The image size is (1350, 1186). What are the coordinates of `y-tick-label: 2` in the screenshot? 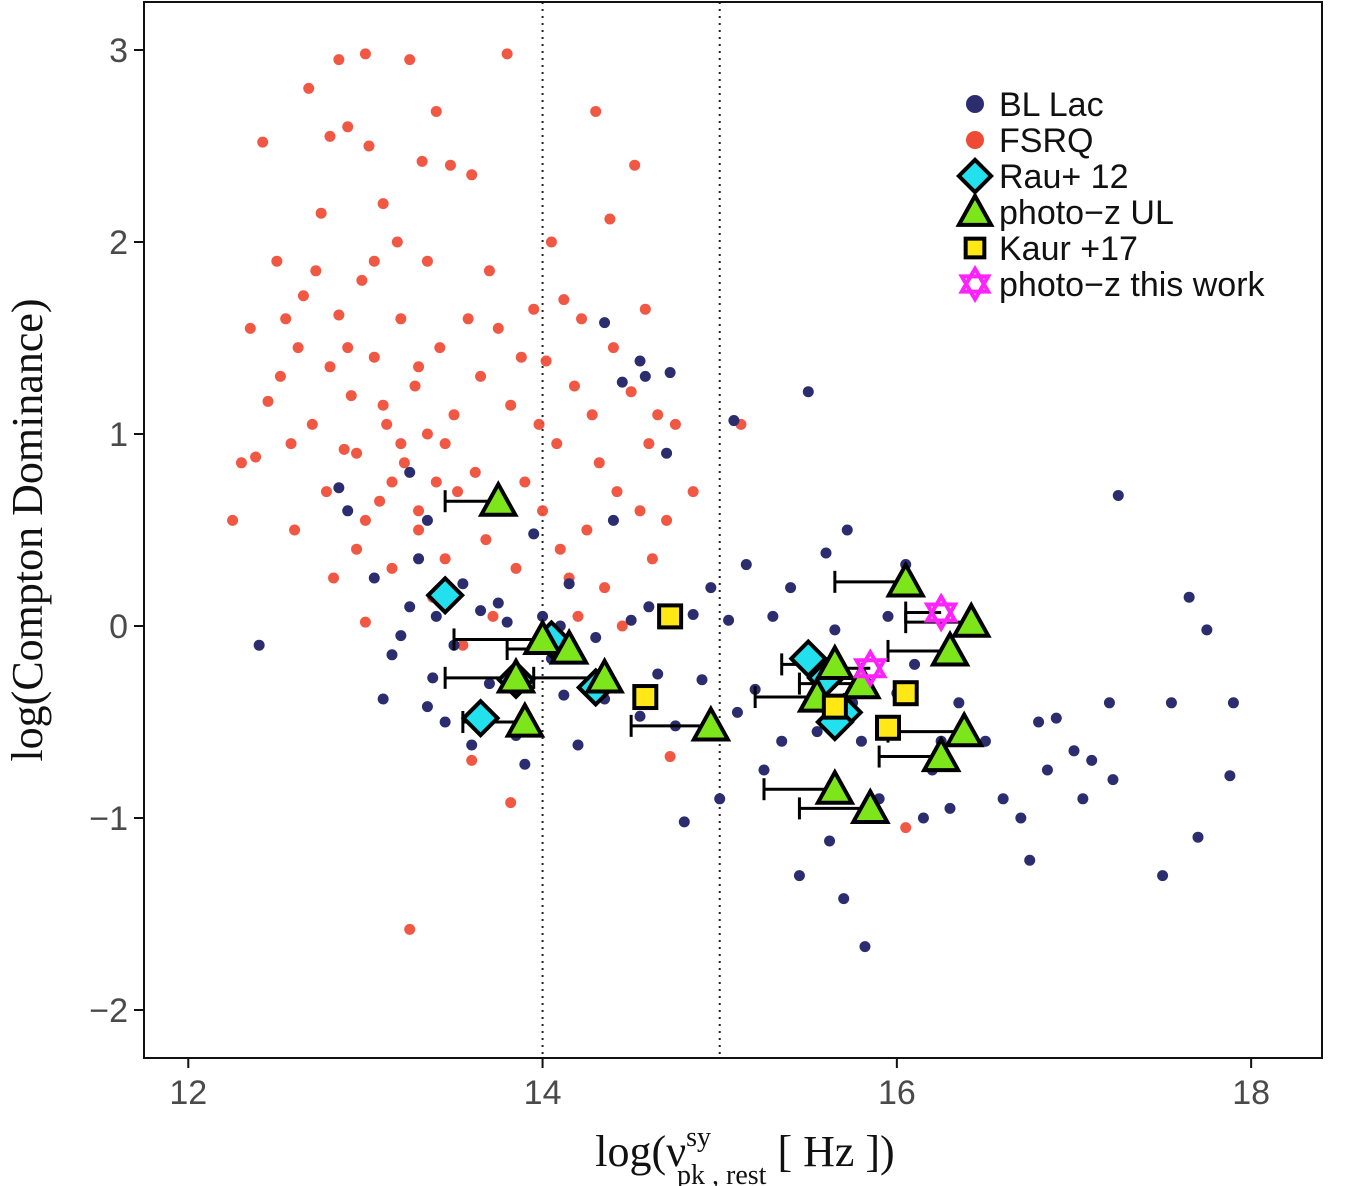 It's located at (118, 243).